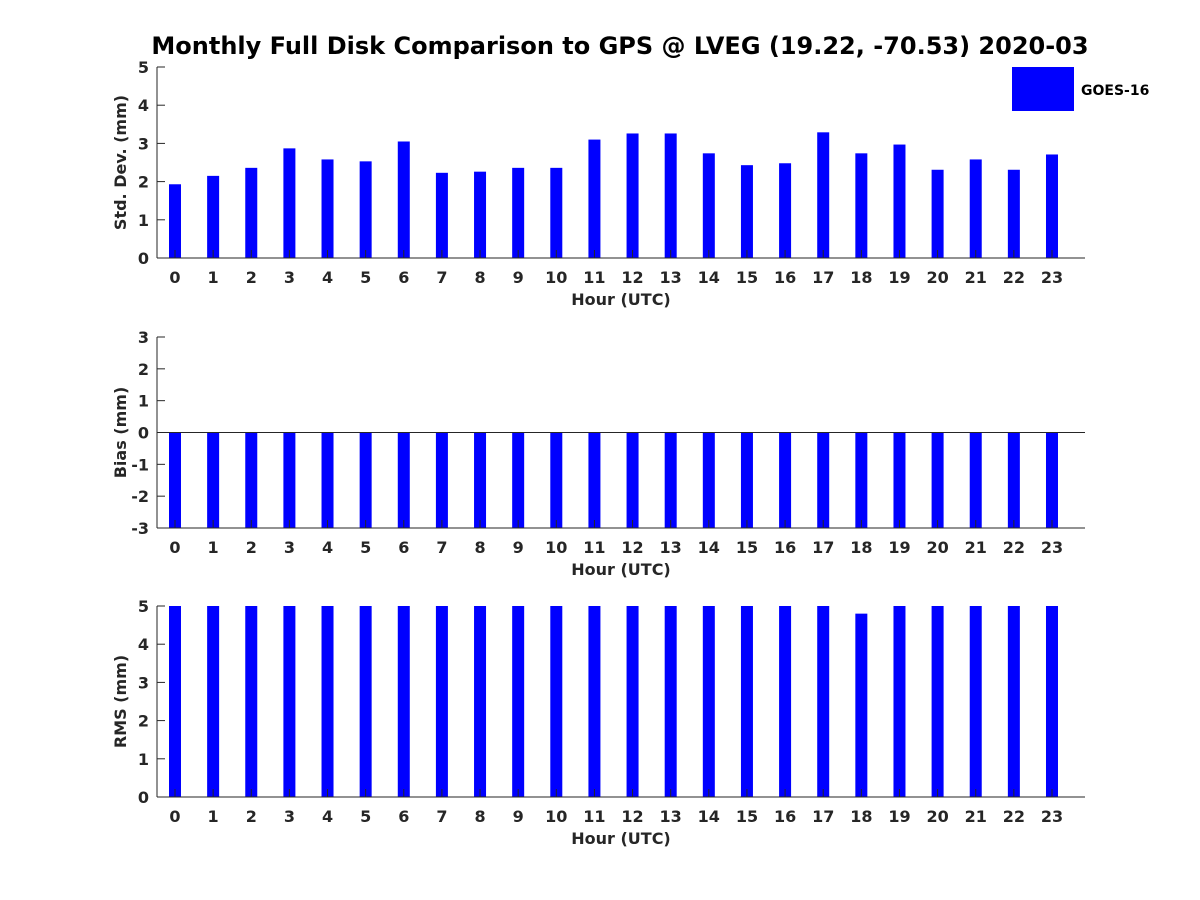  Describe the element at coordinates (327, 547) in the screenshot. I see `x-tick-label: 4` at that location.